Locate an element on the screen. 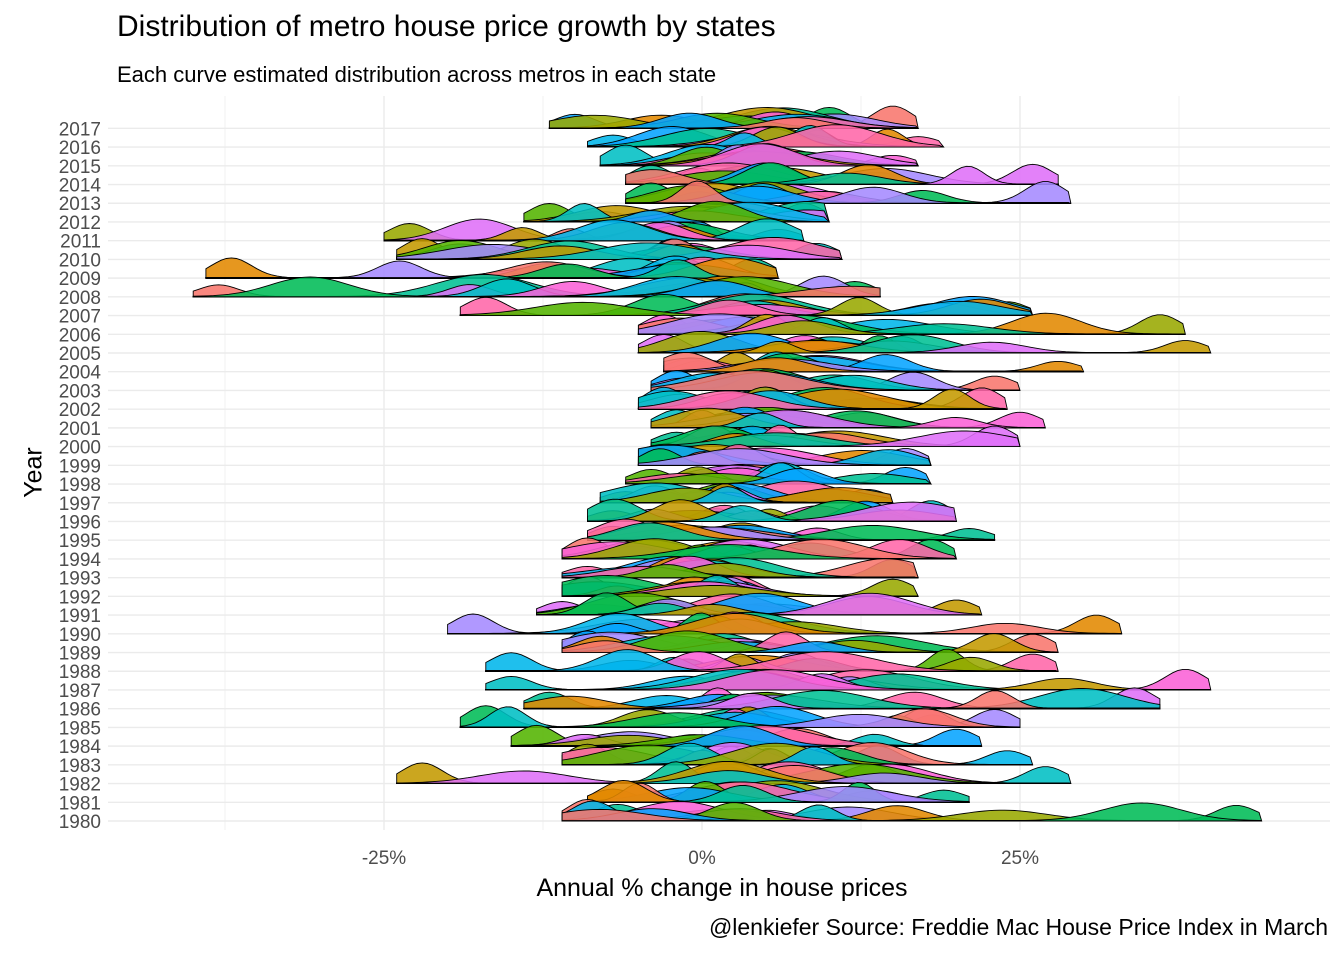  y-tick-label: 2001 is located at coordinates (80, 429).